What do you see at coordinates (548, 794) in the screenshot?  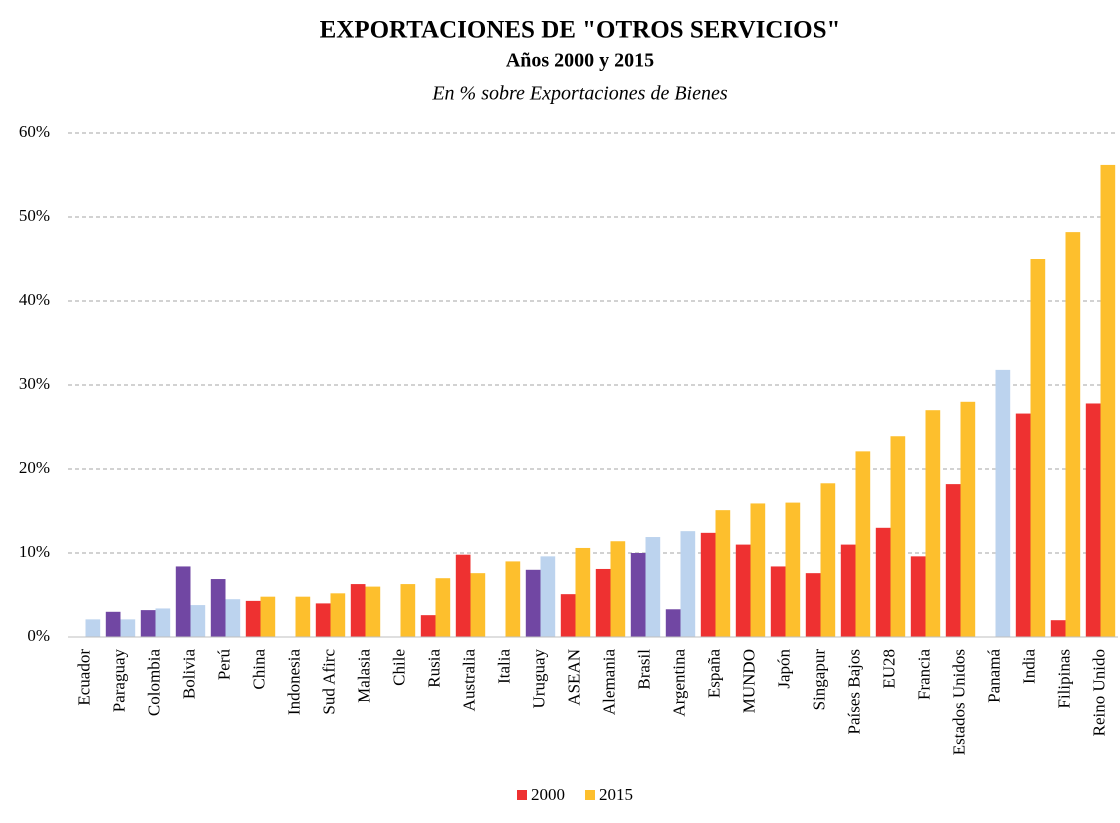 I see `legend-label: 2000` at bounding box center [548, 794].